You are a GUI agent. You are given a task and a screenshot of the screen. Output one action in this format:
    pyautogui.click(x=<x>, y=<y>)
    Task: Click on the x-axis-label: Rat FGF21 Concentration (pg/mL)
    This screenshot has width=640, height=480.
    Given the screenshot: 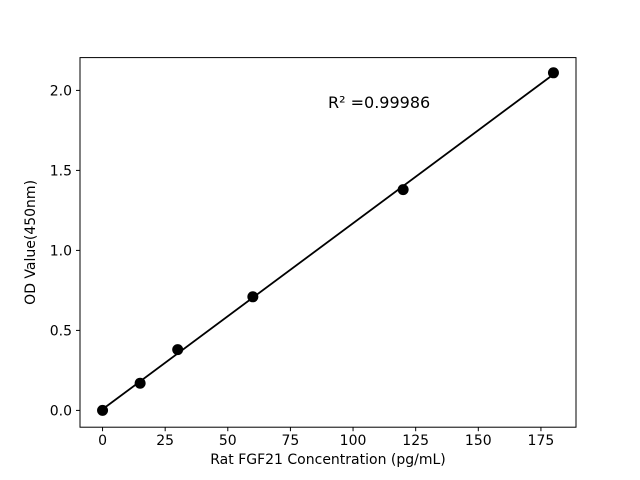 What is the action you would take?
    pyautogui.click(x=328, y=460)
    